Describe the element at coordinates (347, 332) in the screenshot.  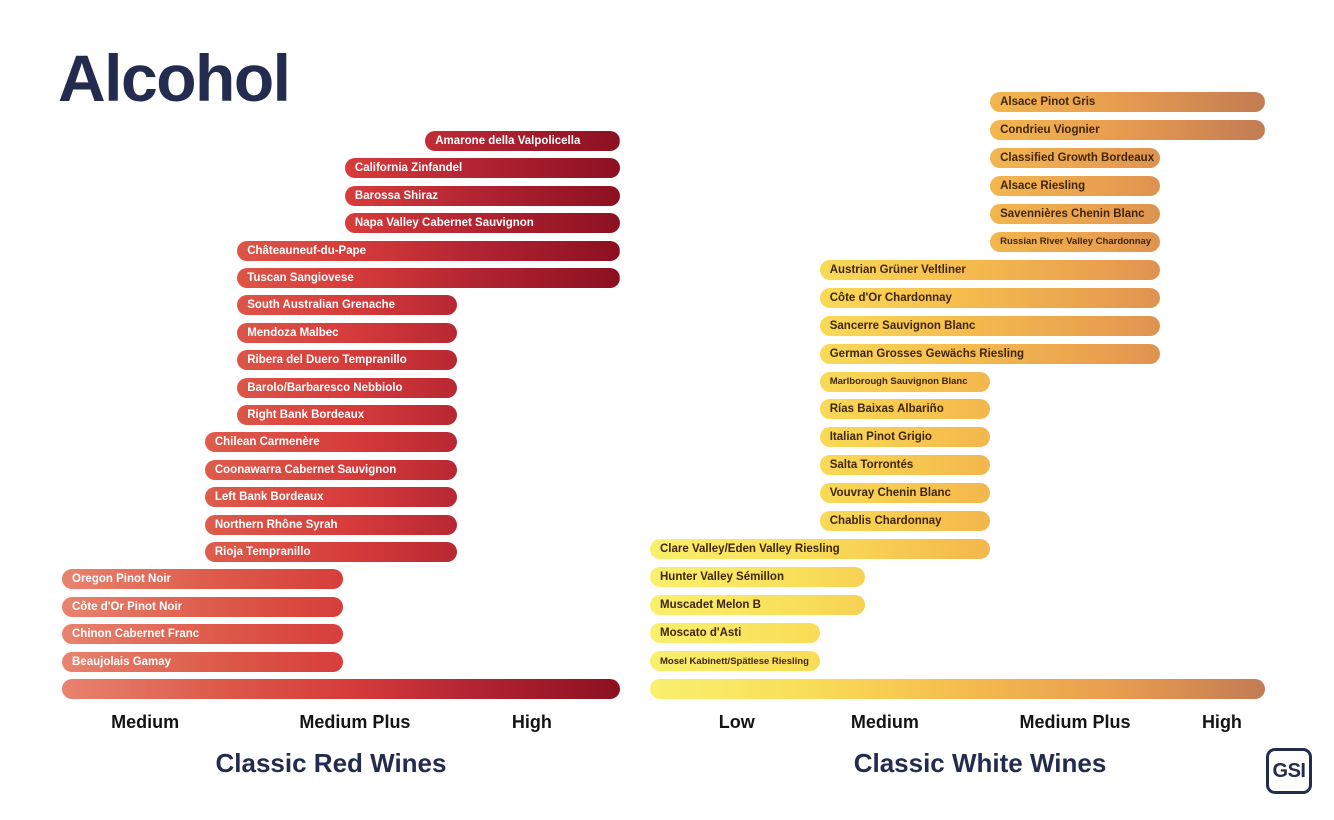
I see `wine-bar-mendoza-malbec: Mendoza Malbec` at that location.